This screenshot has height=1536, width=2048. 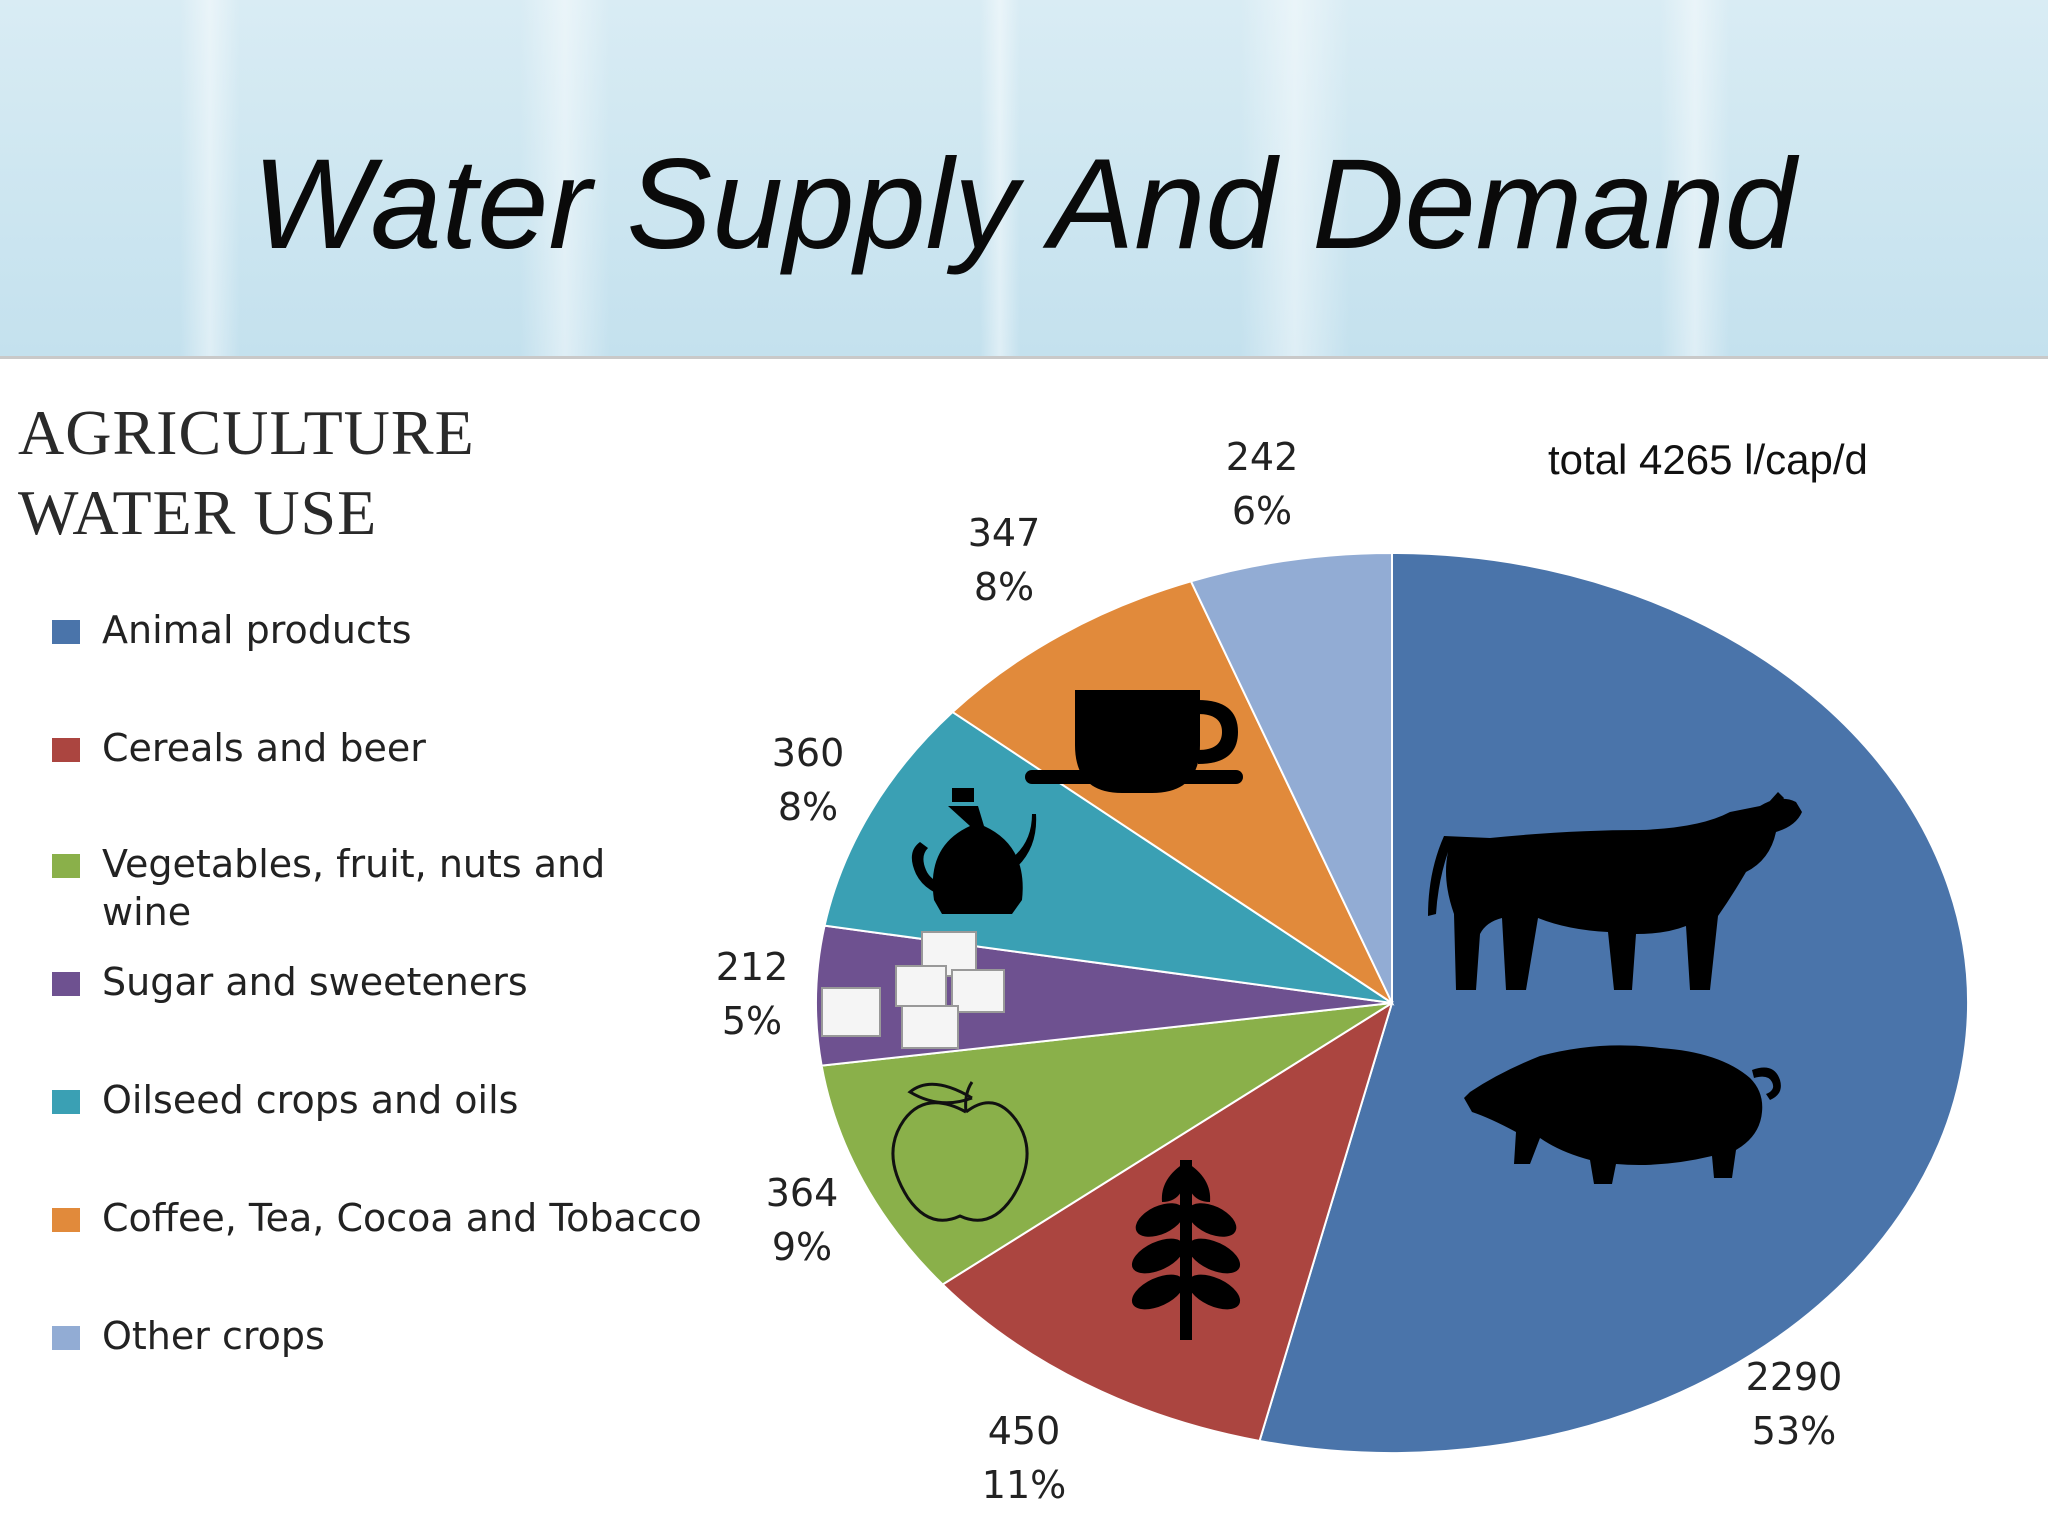 I want to click on pie-slice-vegetables-fruit-nuts-and-wine, so click(x=1106, y=1144).